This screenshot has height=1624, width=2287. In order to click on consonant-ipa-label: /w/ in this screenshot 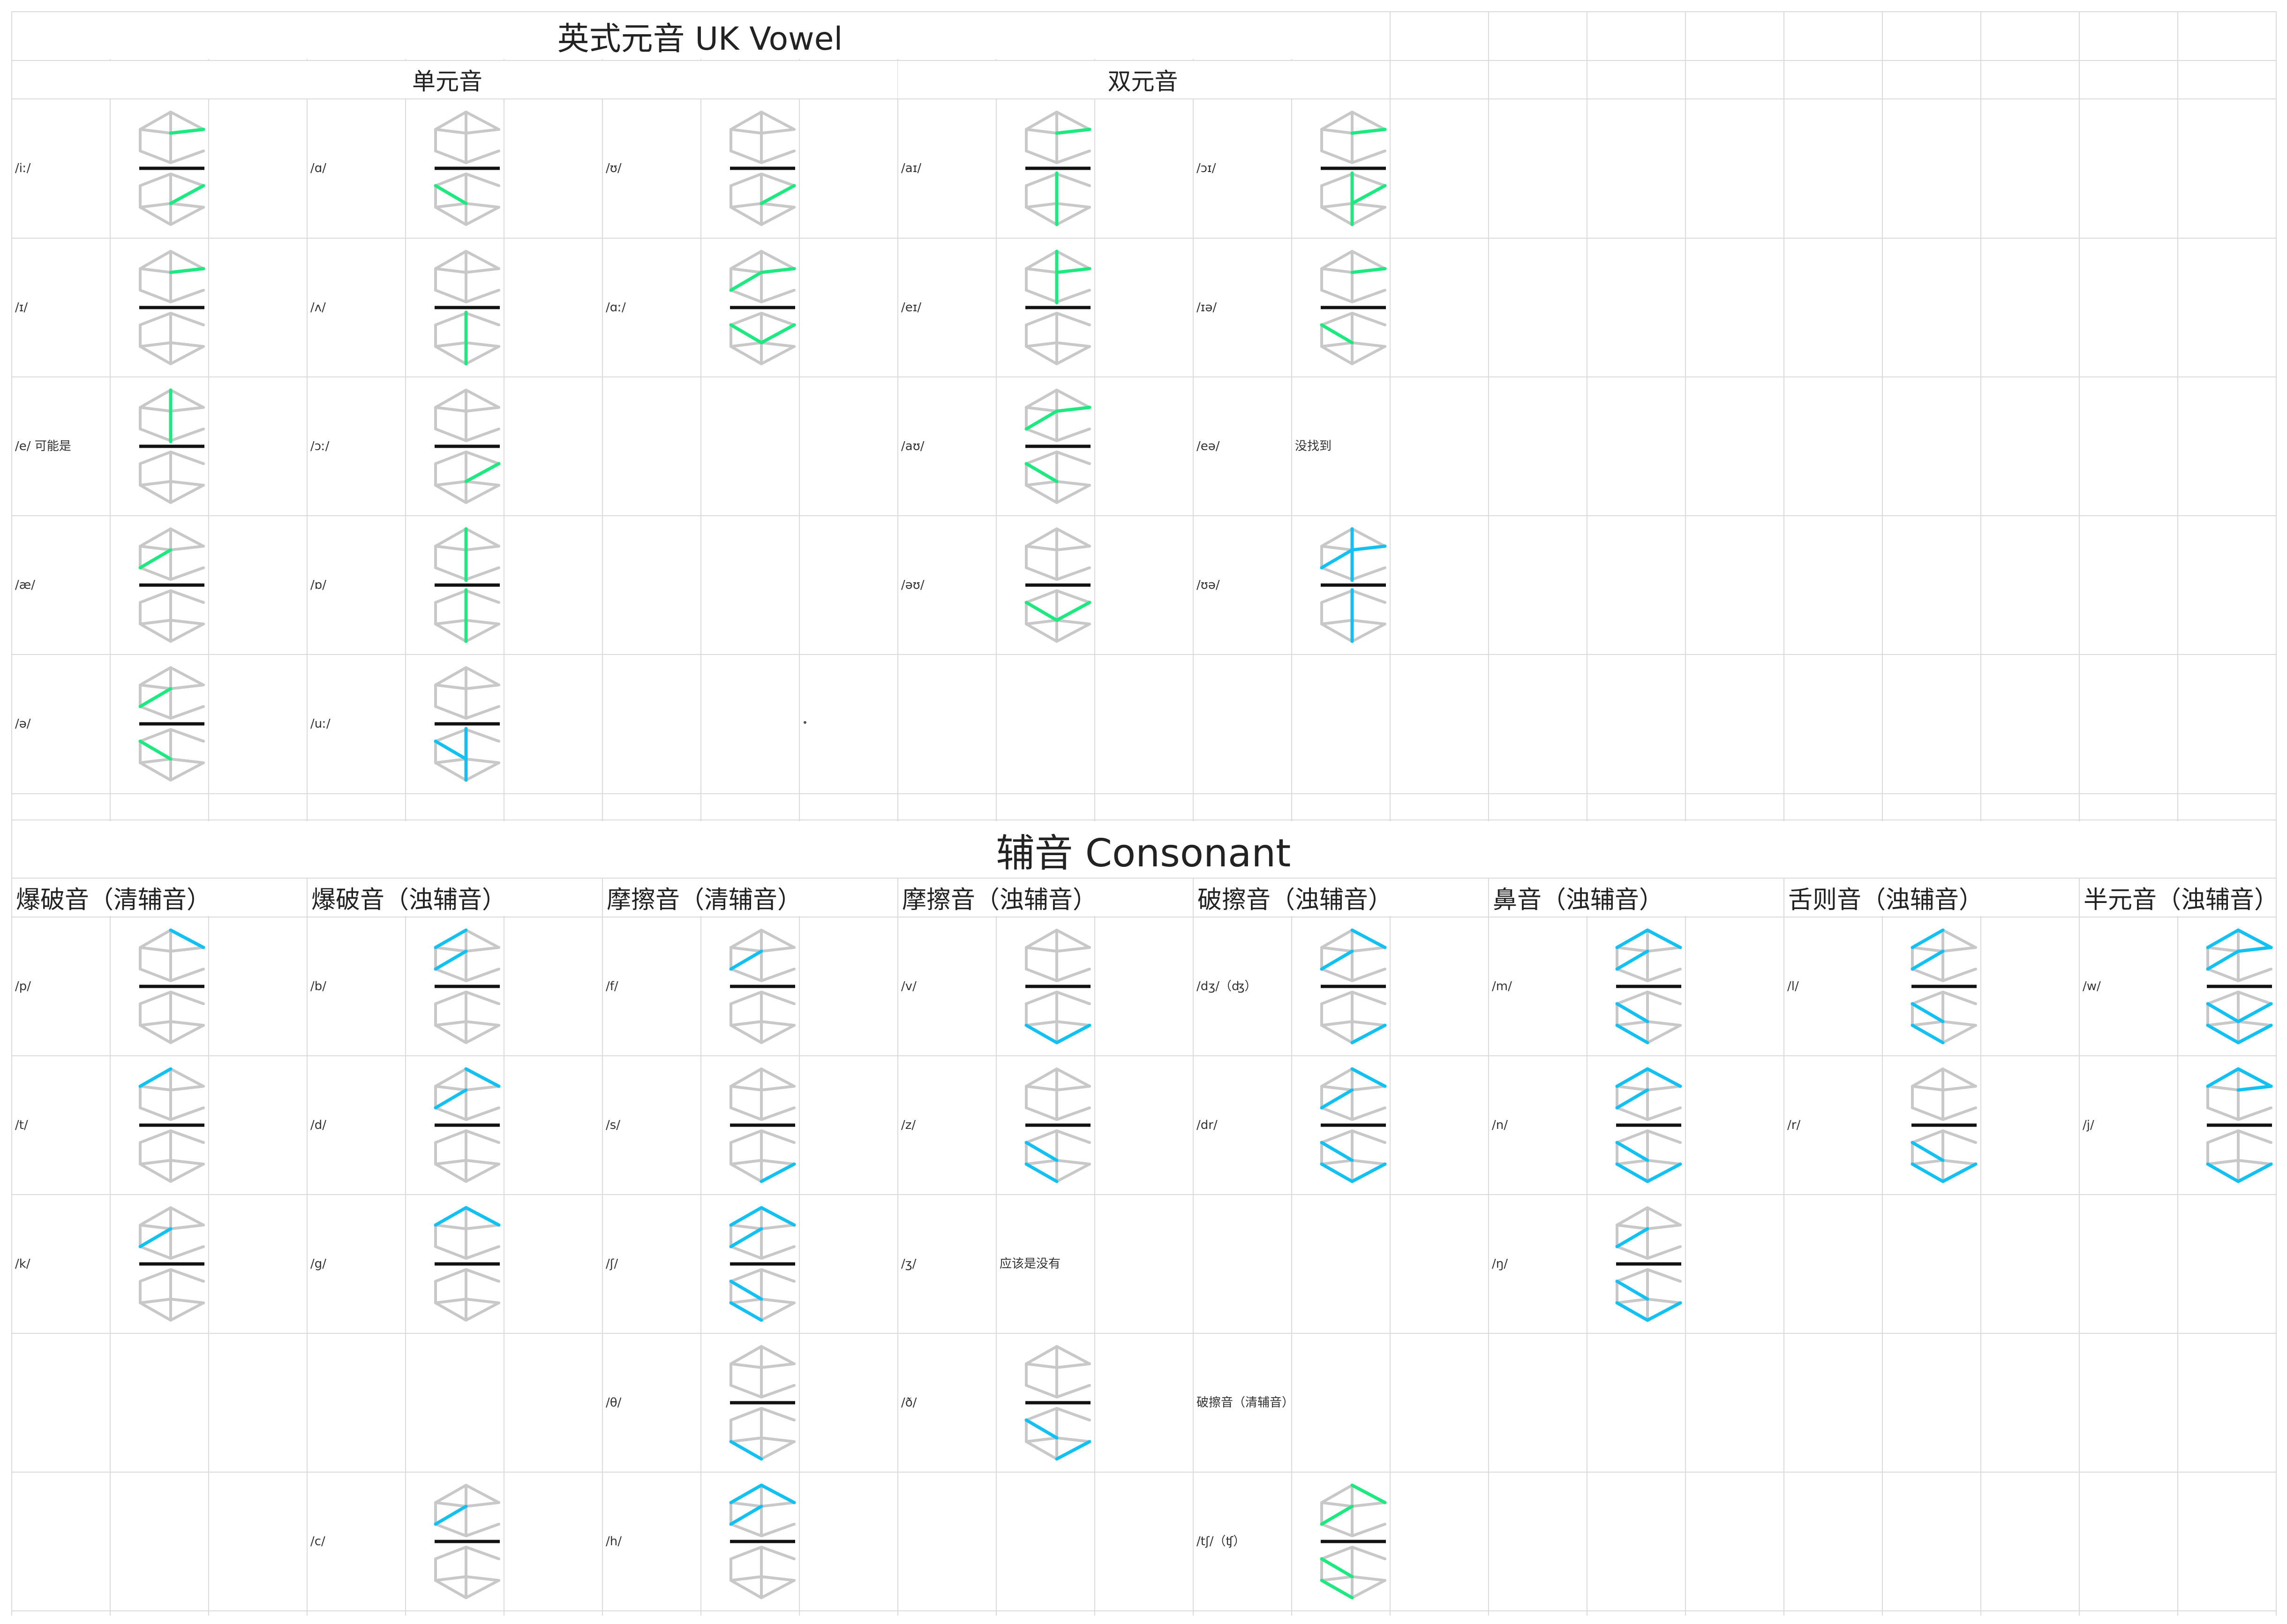, I will do `click(2092, 986)`.